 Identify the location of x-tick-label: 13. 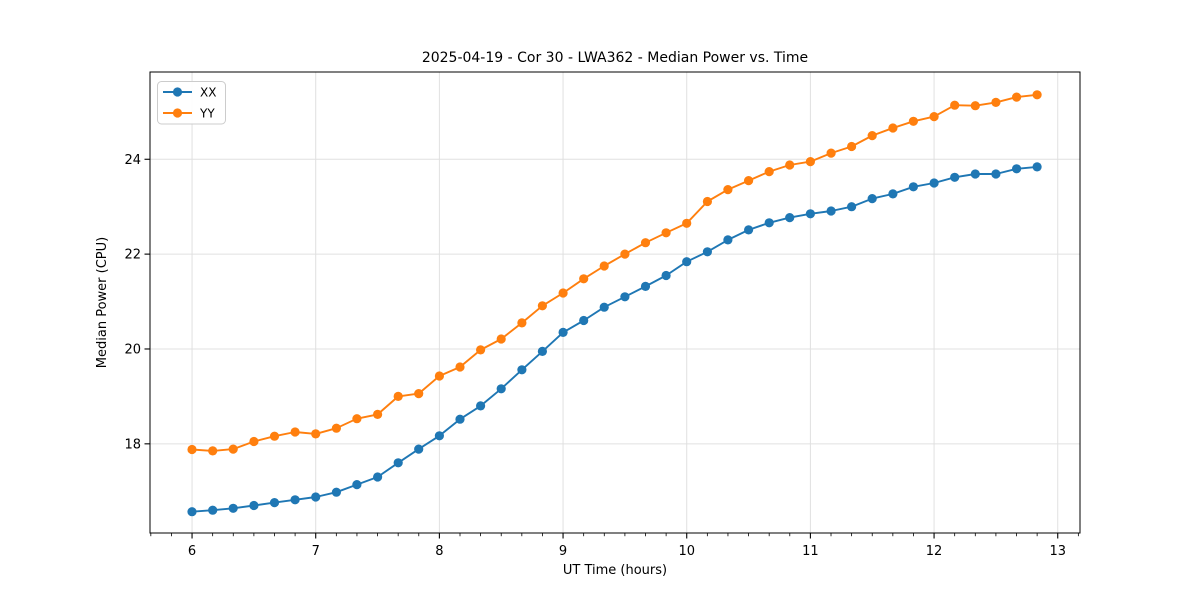
(1057, 551).